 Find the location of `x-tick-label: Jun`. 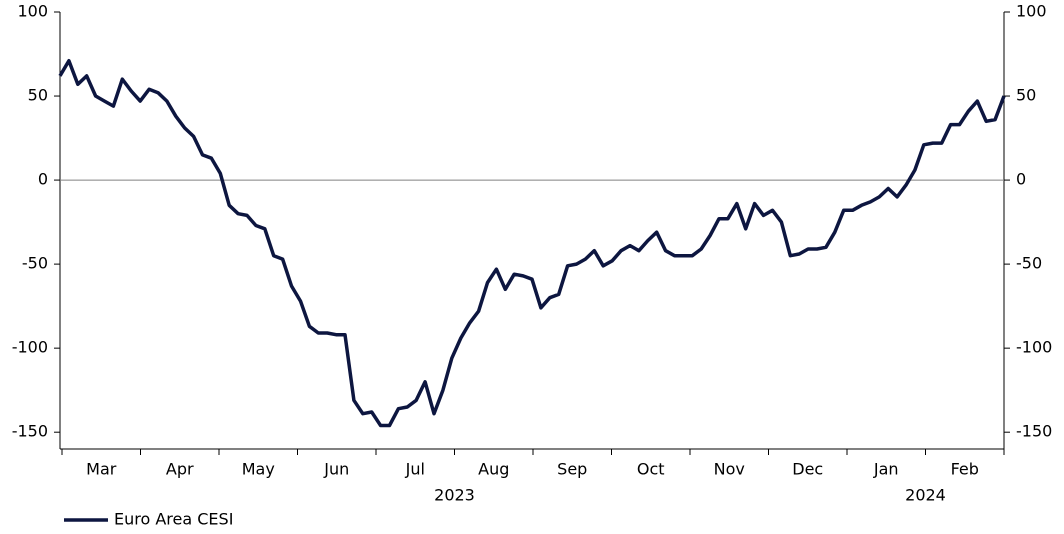

x-tick-label: Jun is located at coordinates (336, 469).